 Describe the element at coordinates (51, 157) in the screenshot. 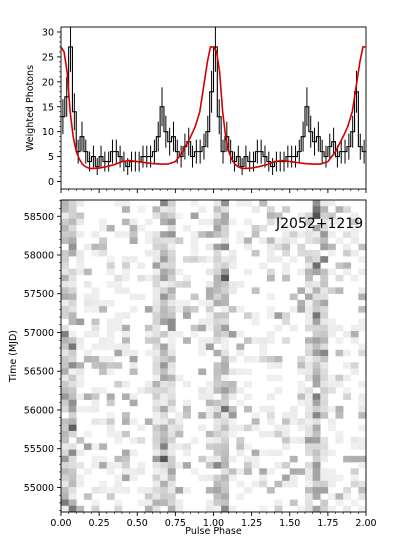

I see `y-tick-label: 5` at that location.